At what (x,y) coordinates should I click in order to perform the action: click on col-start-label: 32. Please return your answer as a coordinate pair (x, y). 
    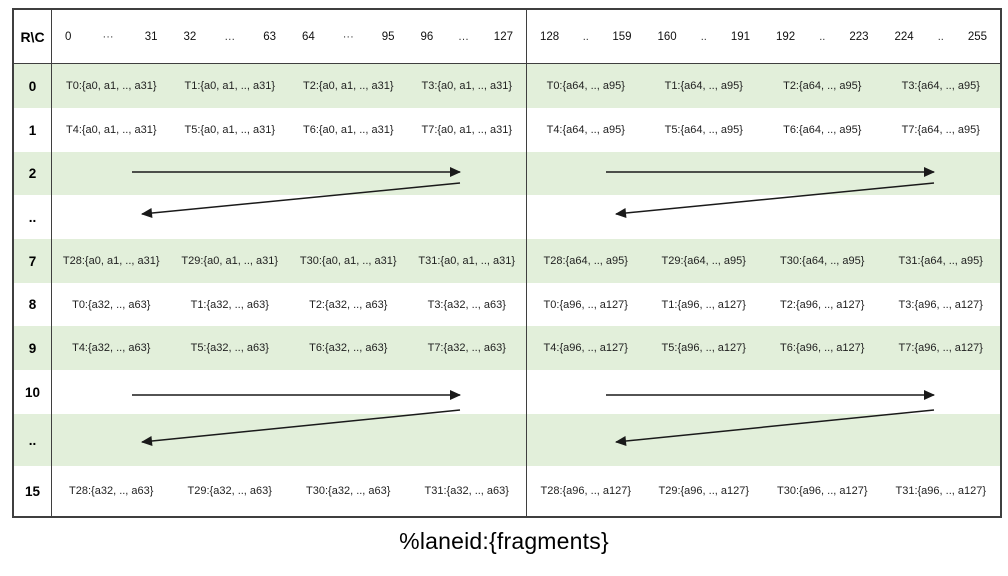
    Looking at the image, I should click on (190, 36).